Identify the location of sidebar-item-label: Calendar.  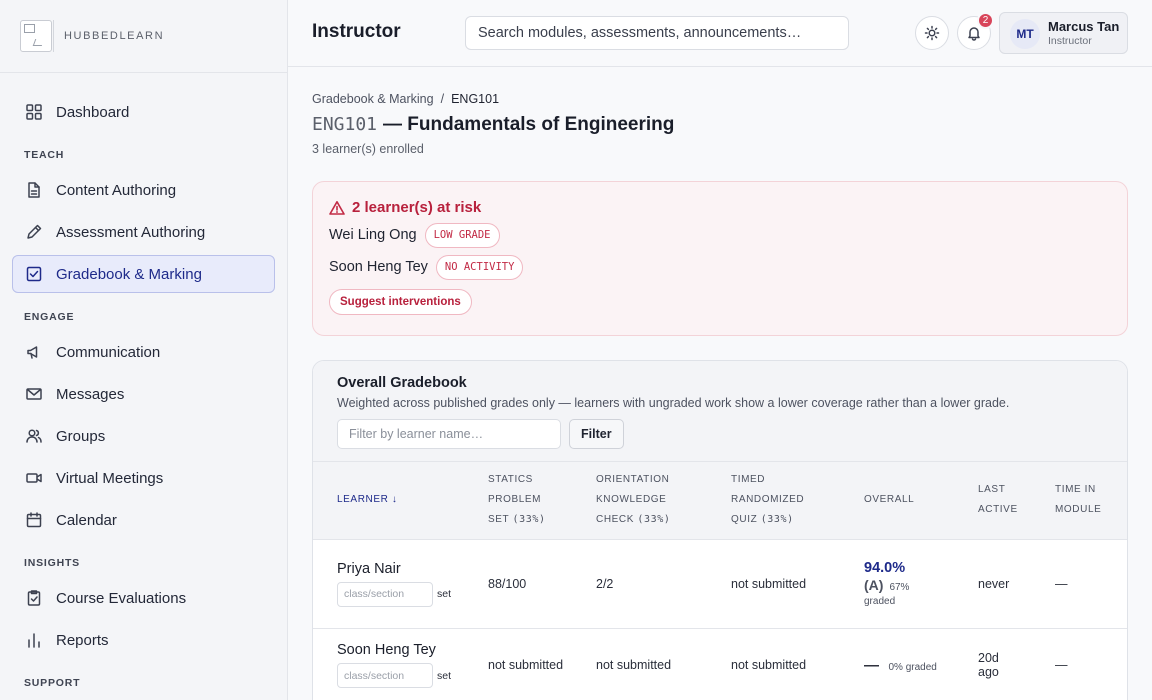
(86, 520).